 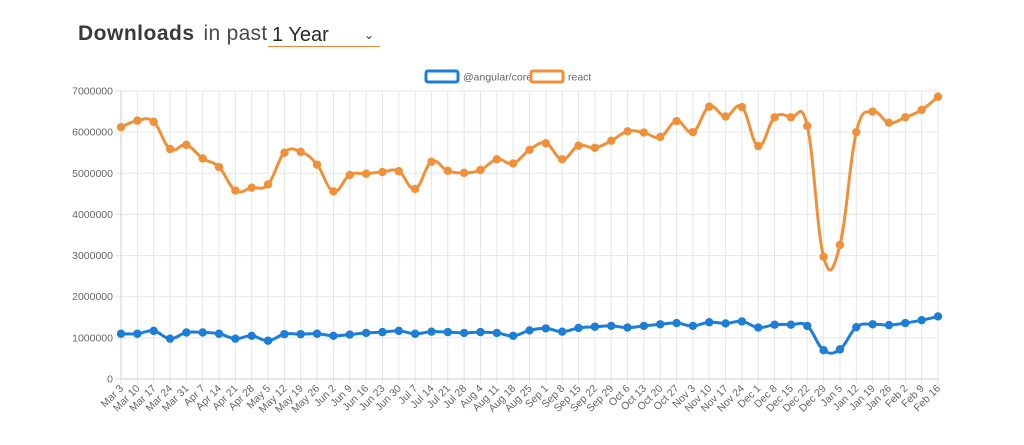 What do you see at coordinates (324, 33) in the screenshot?
I see `period-select: 1 Year ⌄` at bounding box center [324, 33].